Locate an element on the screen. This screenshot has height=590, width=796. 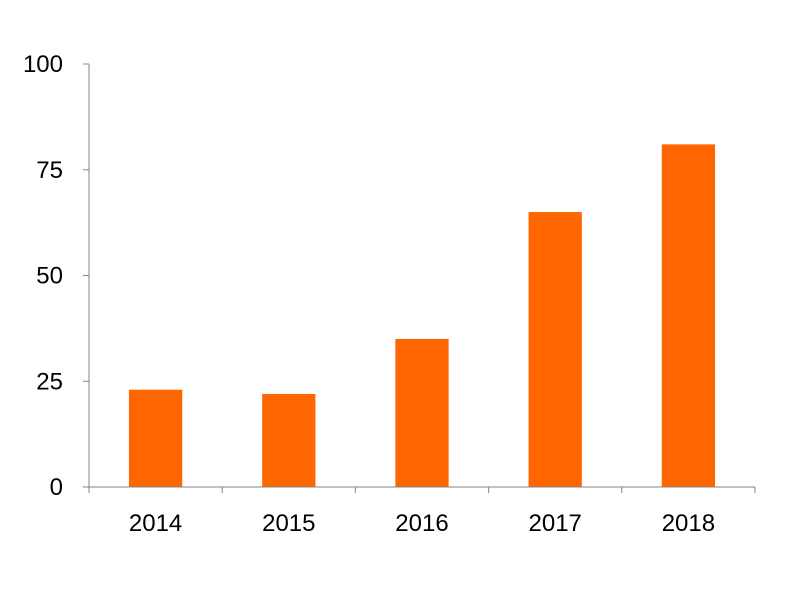
bar-2015 is located at coordinates (289, 440).